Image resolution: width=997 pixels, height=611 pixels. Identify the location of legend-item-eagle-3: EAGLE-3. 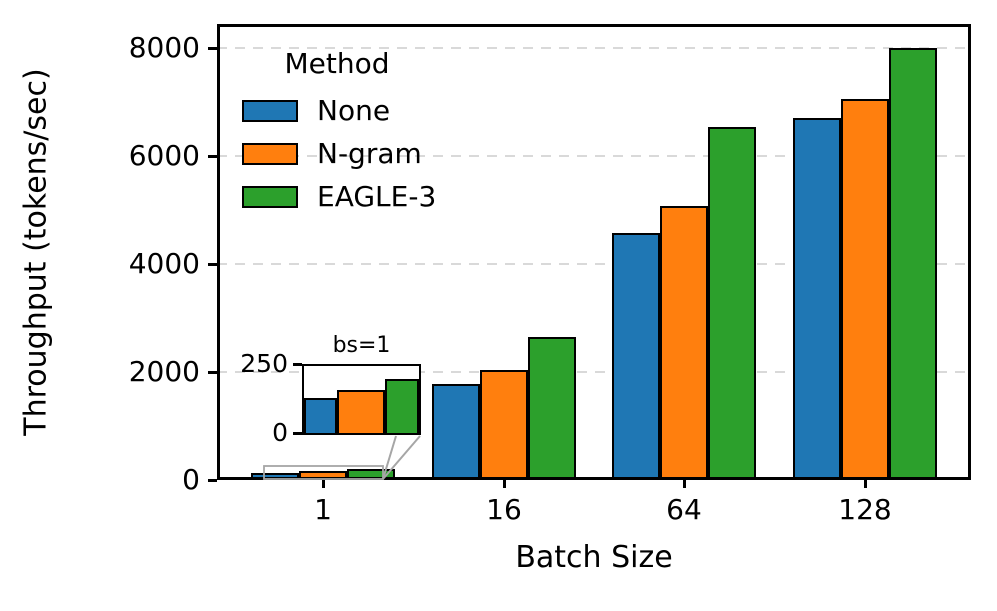
(339, 196).